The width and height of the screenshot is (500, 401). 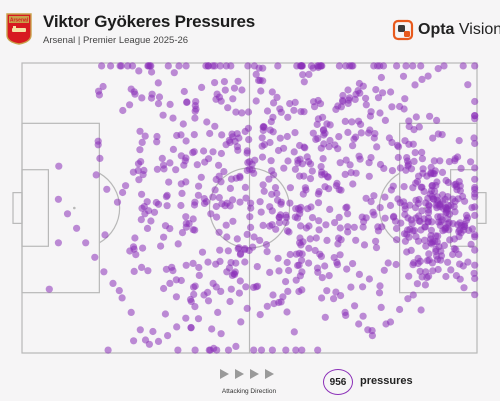 What do you see at coordinates (17, 208) in the screenshot?
I see `left-goal` at bounding box center [17, 208].